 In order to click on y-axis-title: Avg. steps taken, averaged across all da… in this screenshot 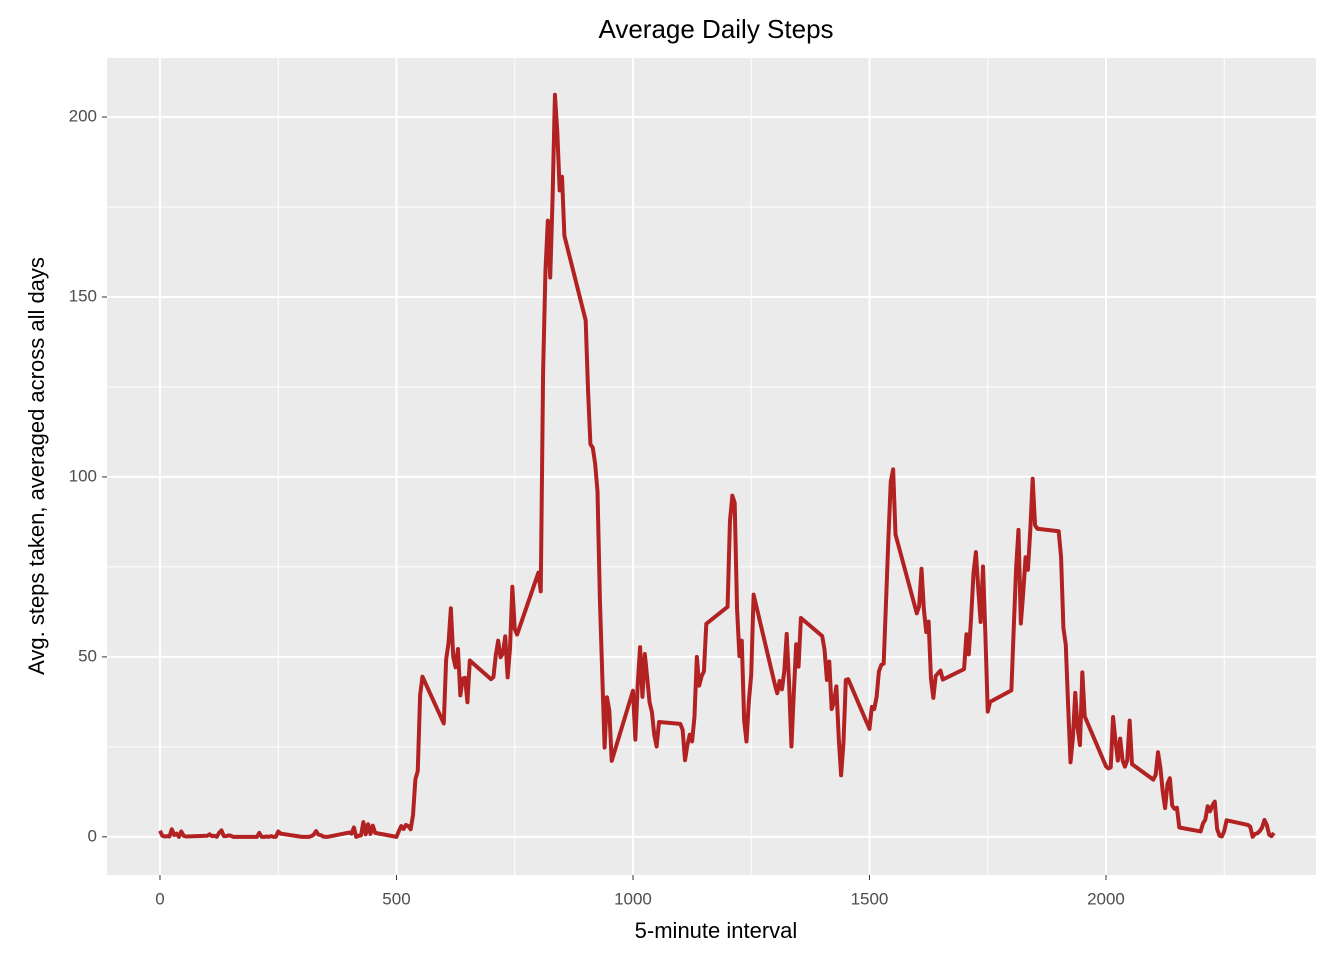, I will do `click(36, 466)`.